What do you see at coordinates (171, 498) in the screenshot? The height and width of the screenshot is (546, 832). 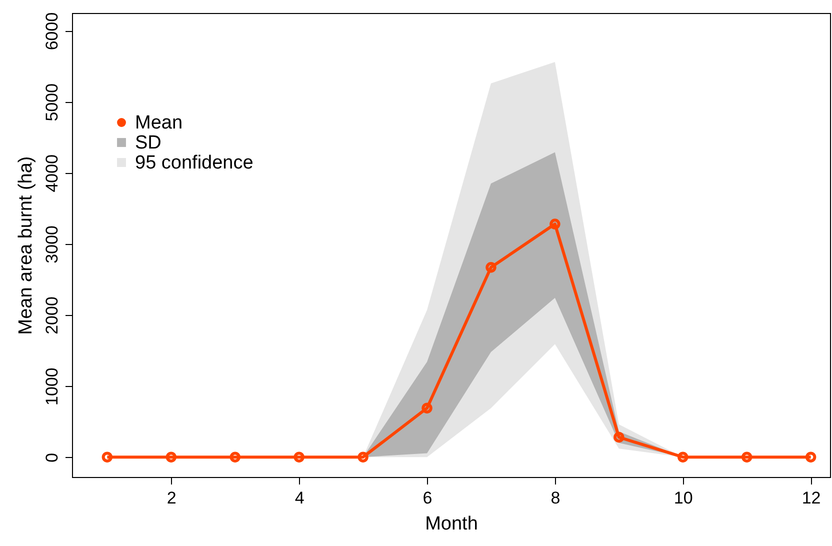 I see `x-tick-label: 2` at bounding box center [171, 498].